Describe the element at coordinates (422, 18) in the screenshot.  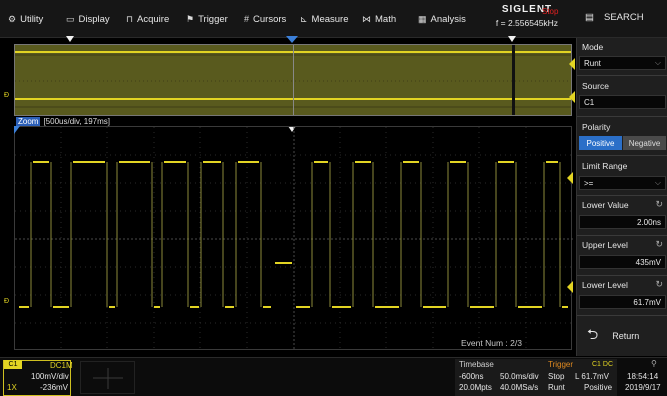
I see `analysis-icon: ▦` at that location.